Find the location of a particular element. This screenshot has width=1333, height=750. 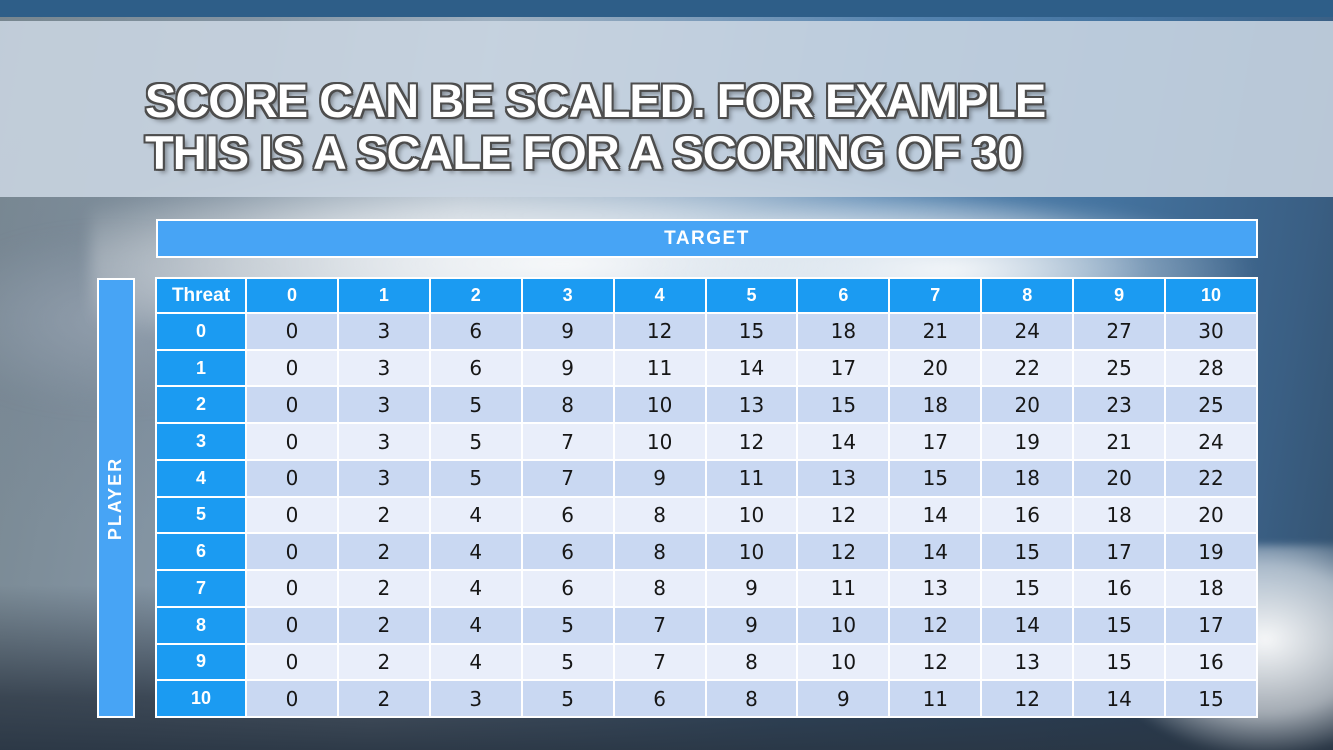

row-header: 2 is located at coordinates (201, 405).